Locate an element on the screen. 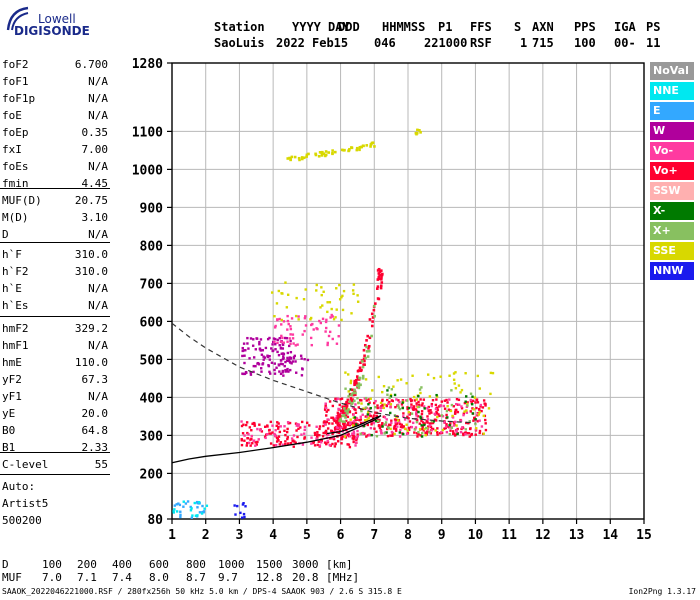 Image resolution: width=700 pixels, height=600 pixels. row-value: 8.7 is located at coordinates (196, 577).